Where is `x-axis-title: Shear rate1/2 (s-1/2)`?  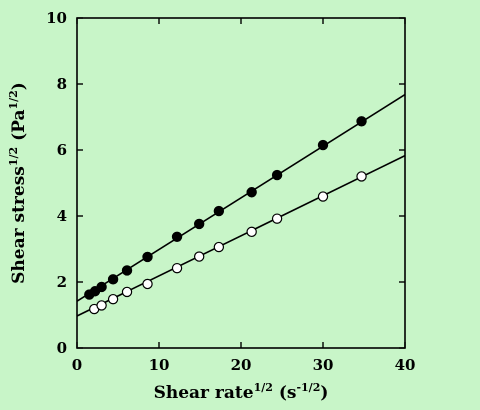 x-axis-title: Shear rate1/2 (s-1/2) is located at coordinates (241, 392).